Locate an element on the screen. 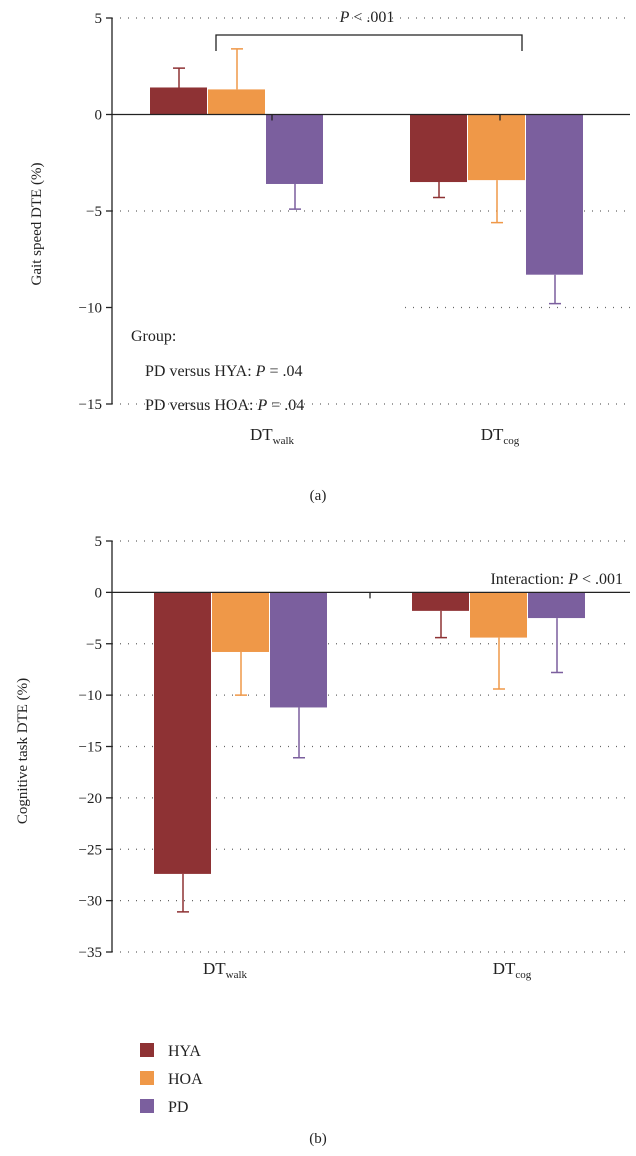 The height and width of the screenshot is (1156, 636). panel-a-y-tick-labels: 5 0 −5 −10 −15 is located at coordinates (90, 212).